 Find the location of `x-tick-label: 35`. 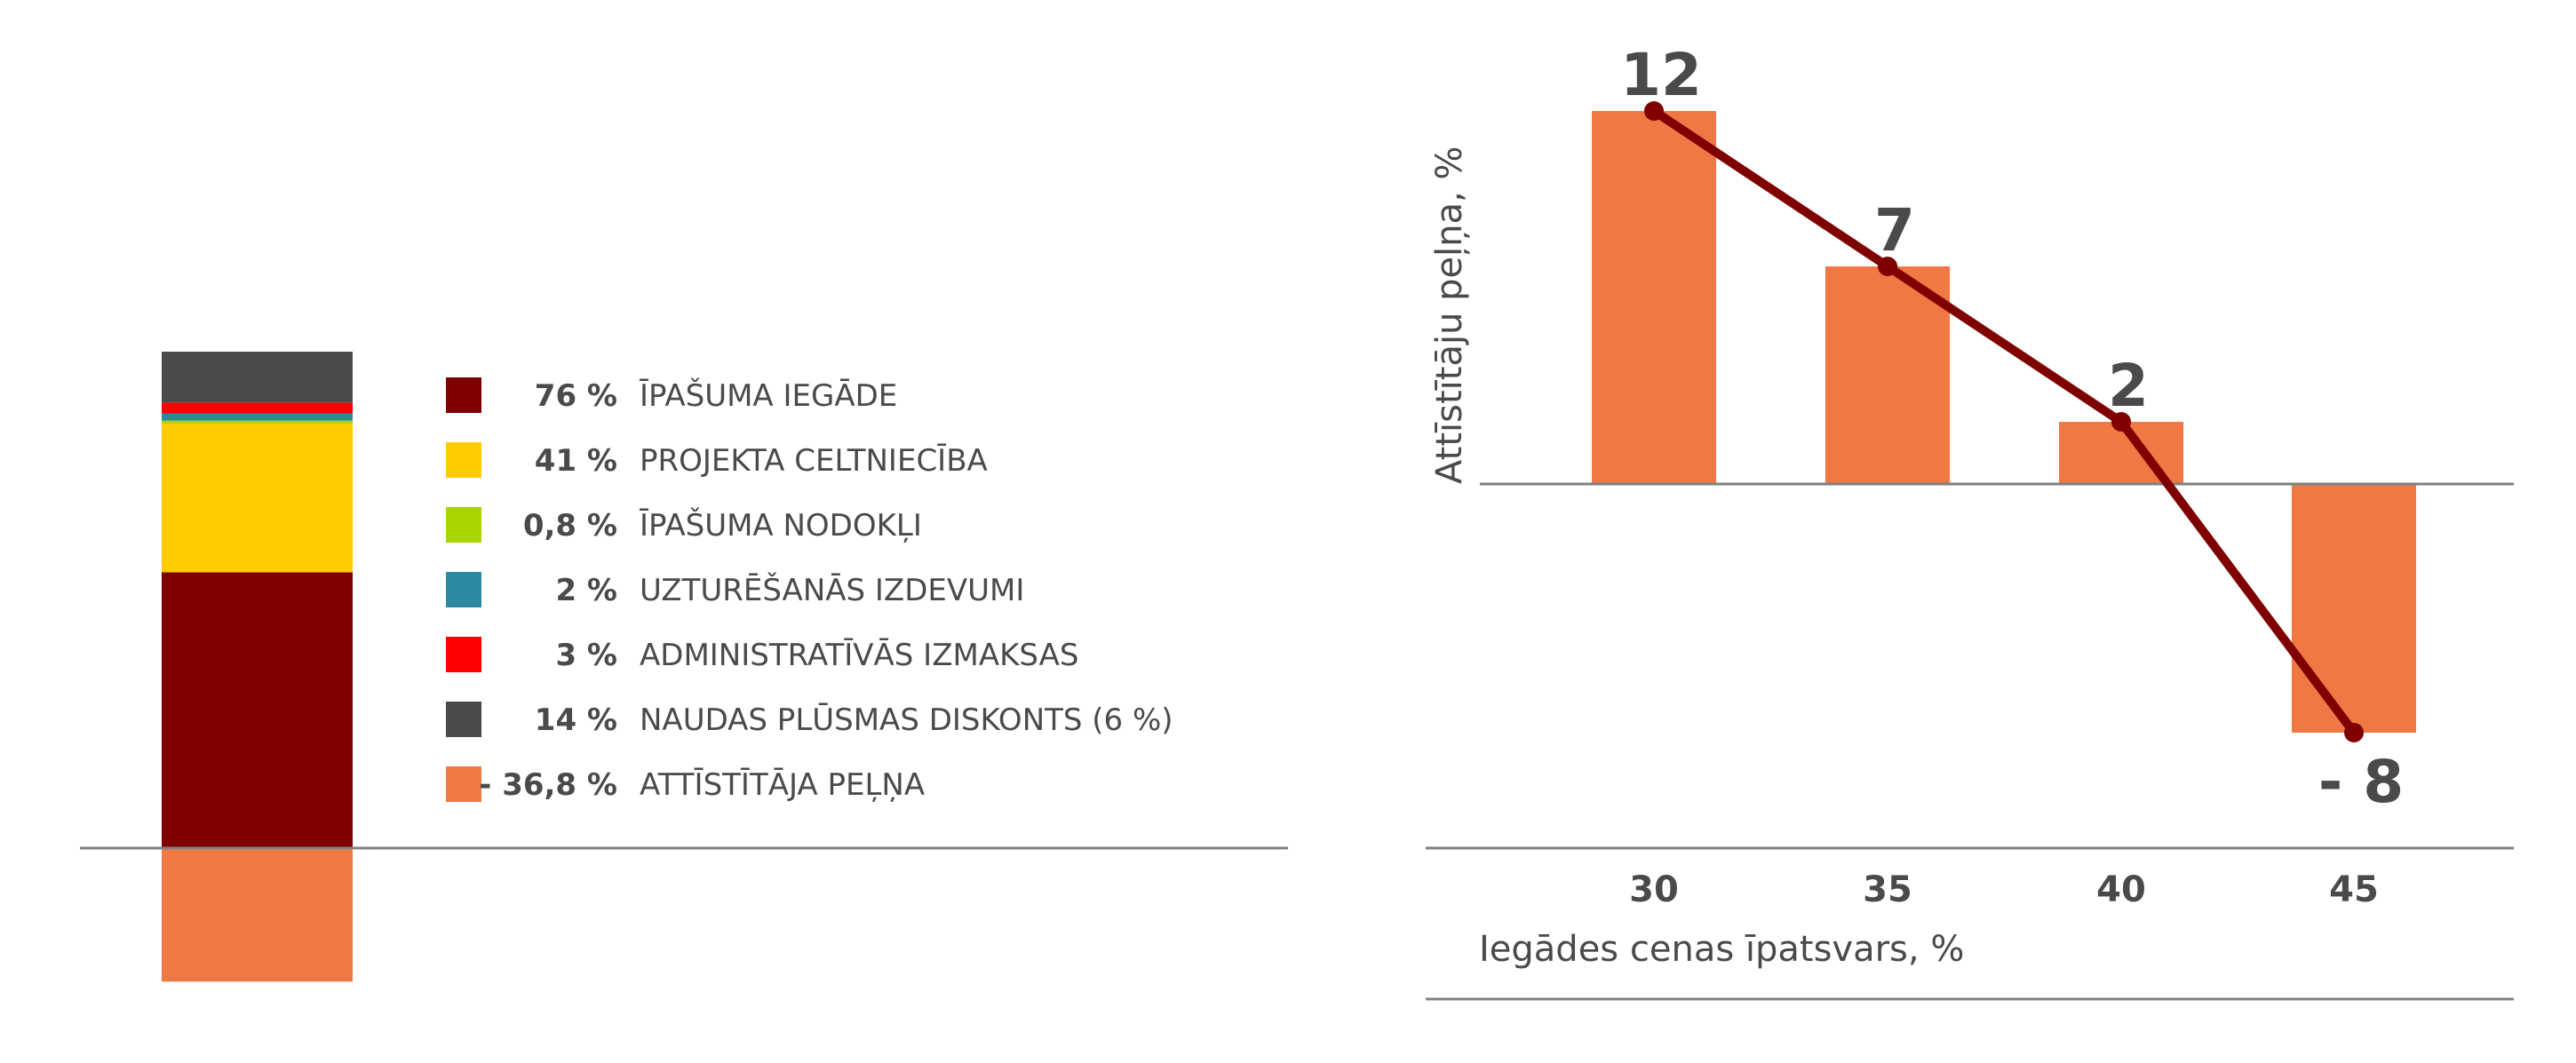

x-tick-label: 35 is located at coordinates (1887, 889).